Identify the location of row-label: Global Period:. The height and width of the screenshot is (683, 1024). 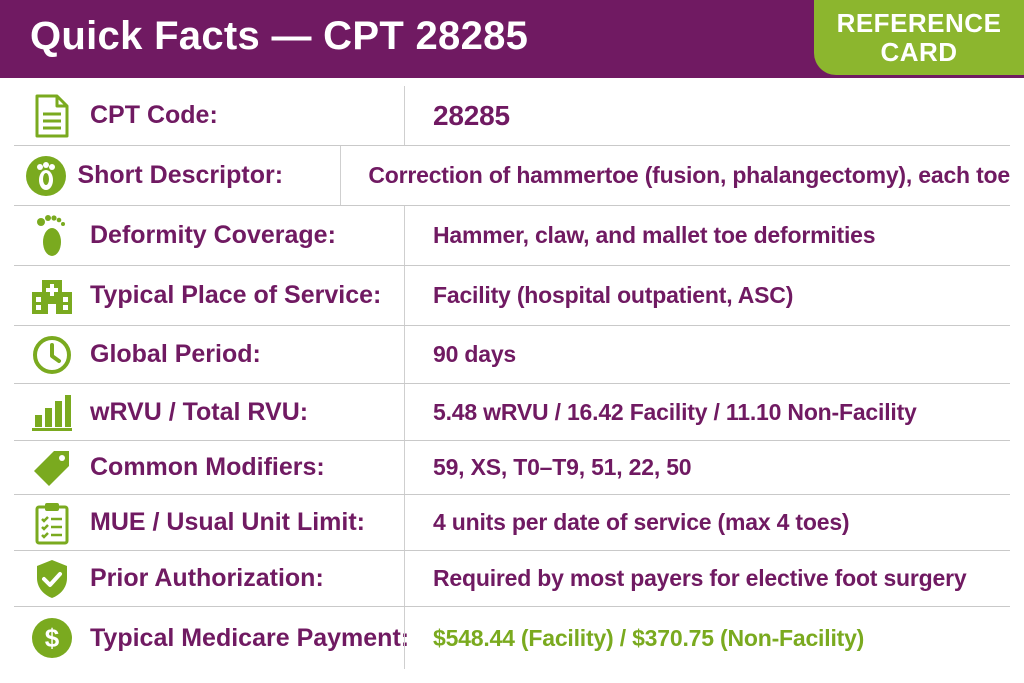
(175, 354).